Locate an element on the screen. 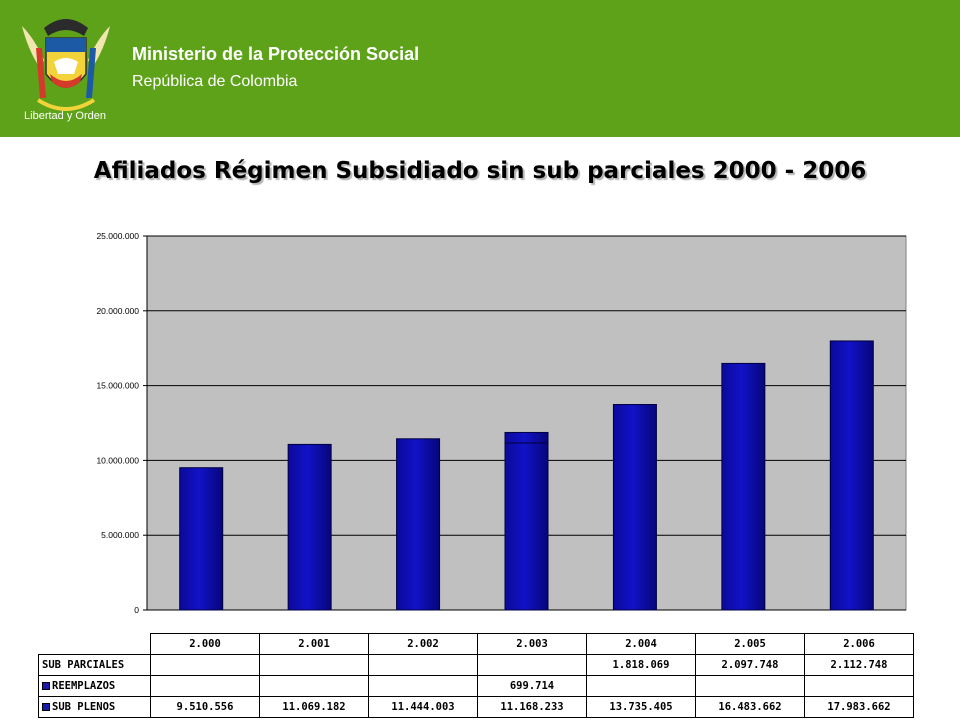 This screenshot has height=720, width=960. table-row: REEMPLAZOS 699.714 is located at coordinates (476, 686).